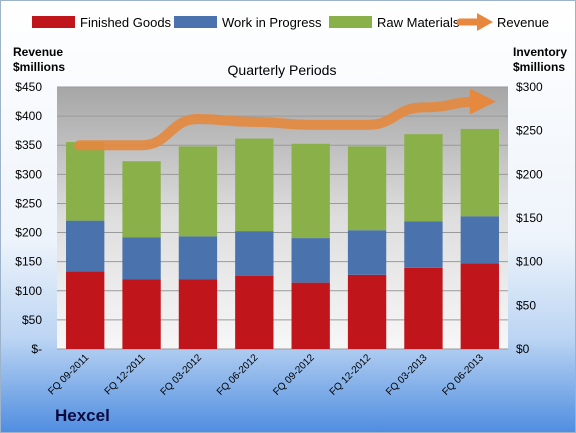 Image resolution: width=576 pixels, height=433 pixels. Describe the element at coordinates (195, 22) in the screenshot. I see `legend-swatch-work-in-progress` at that location.